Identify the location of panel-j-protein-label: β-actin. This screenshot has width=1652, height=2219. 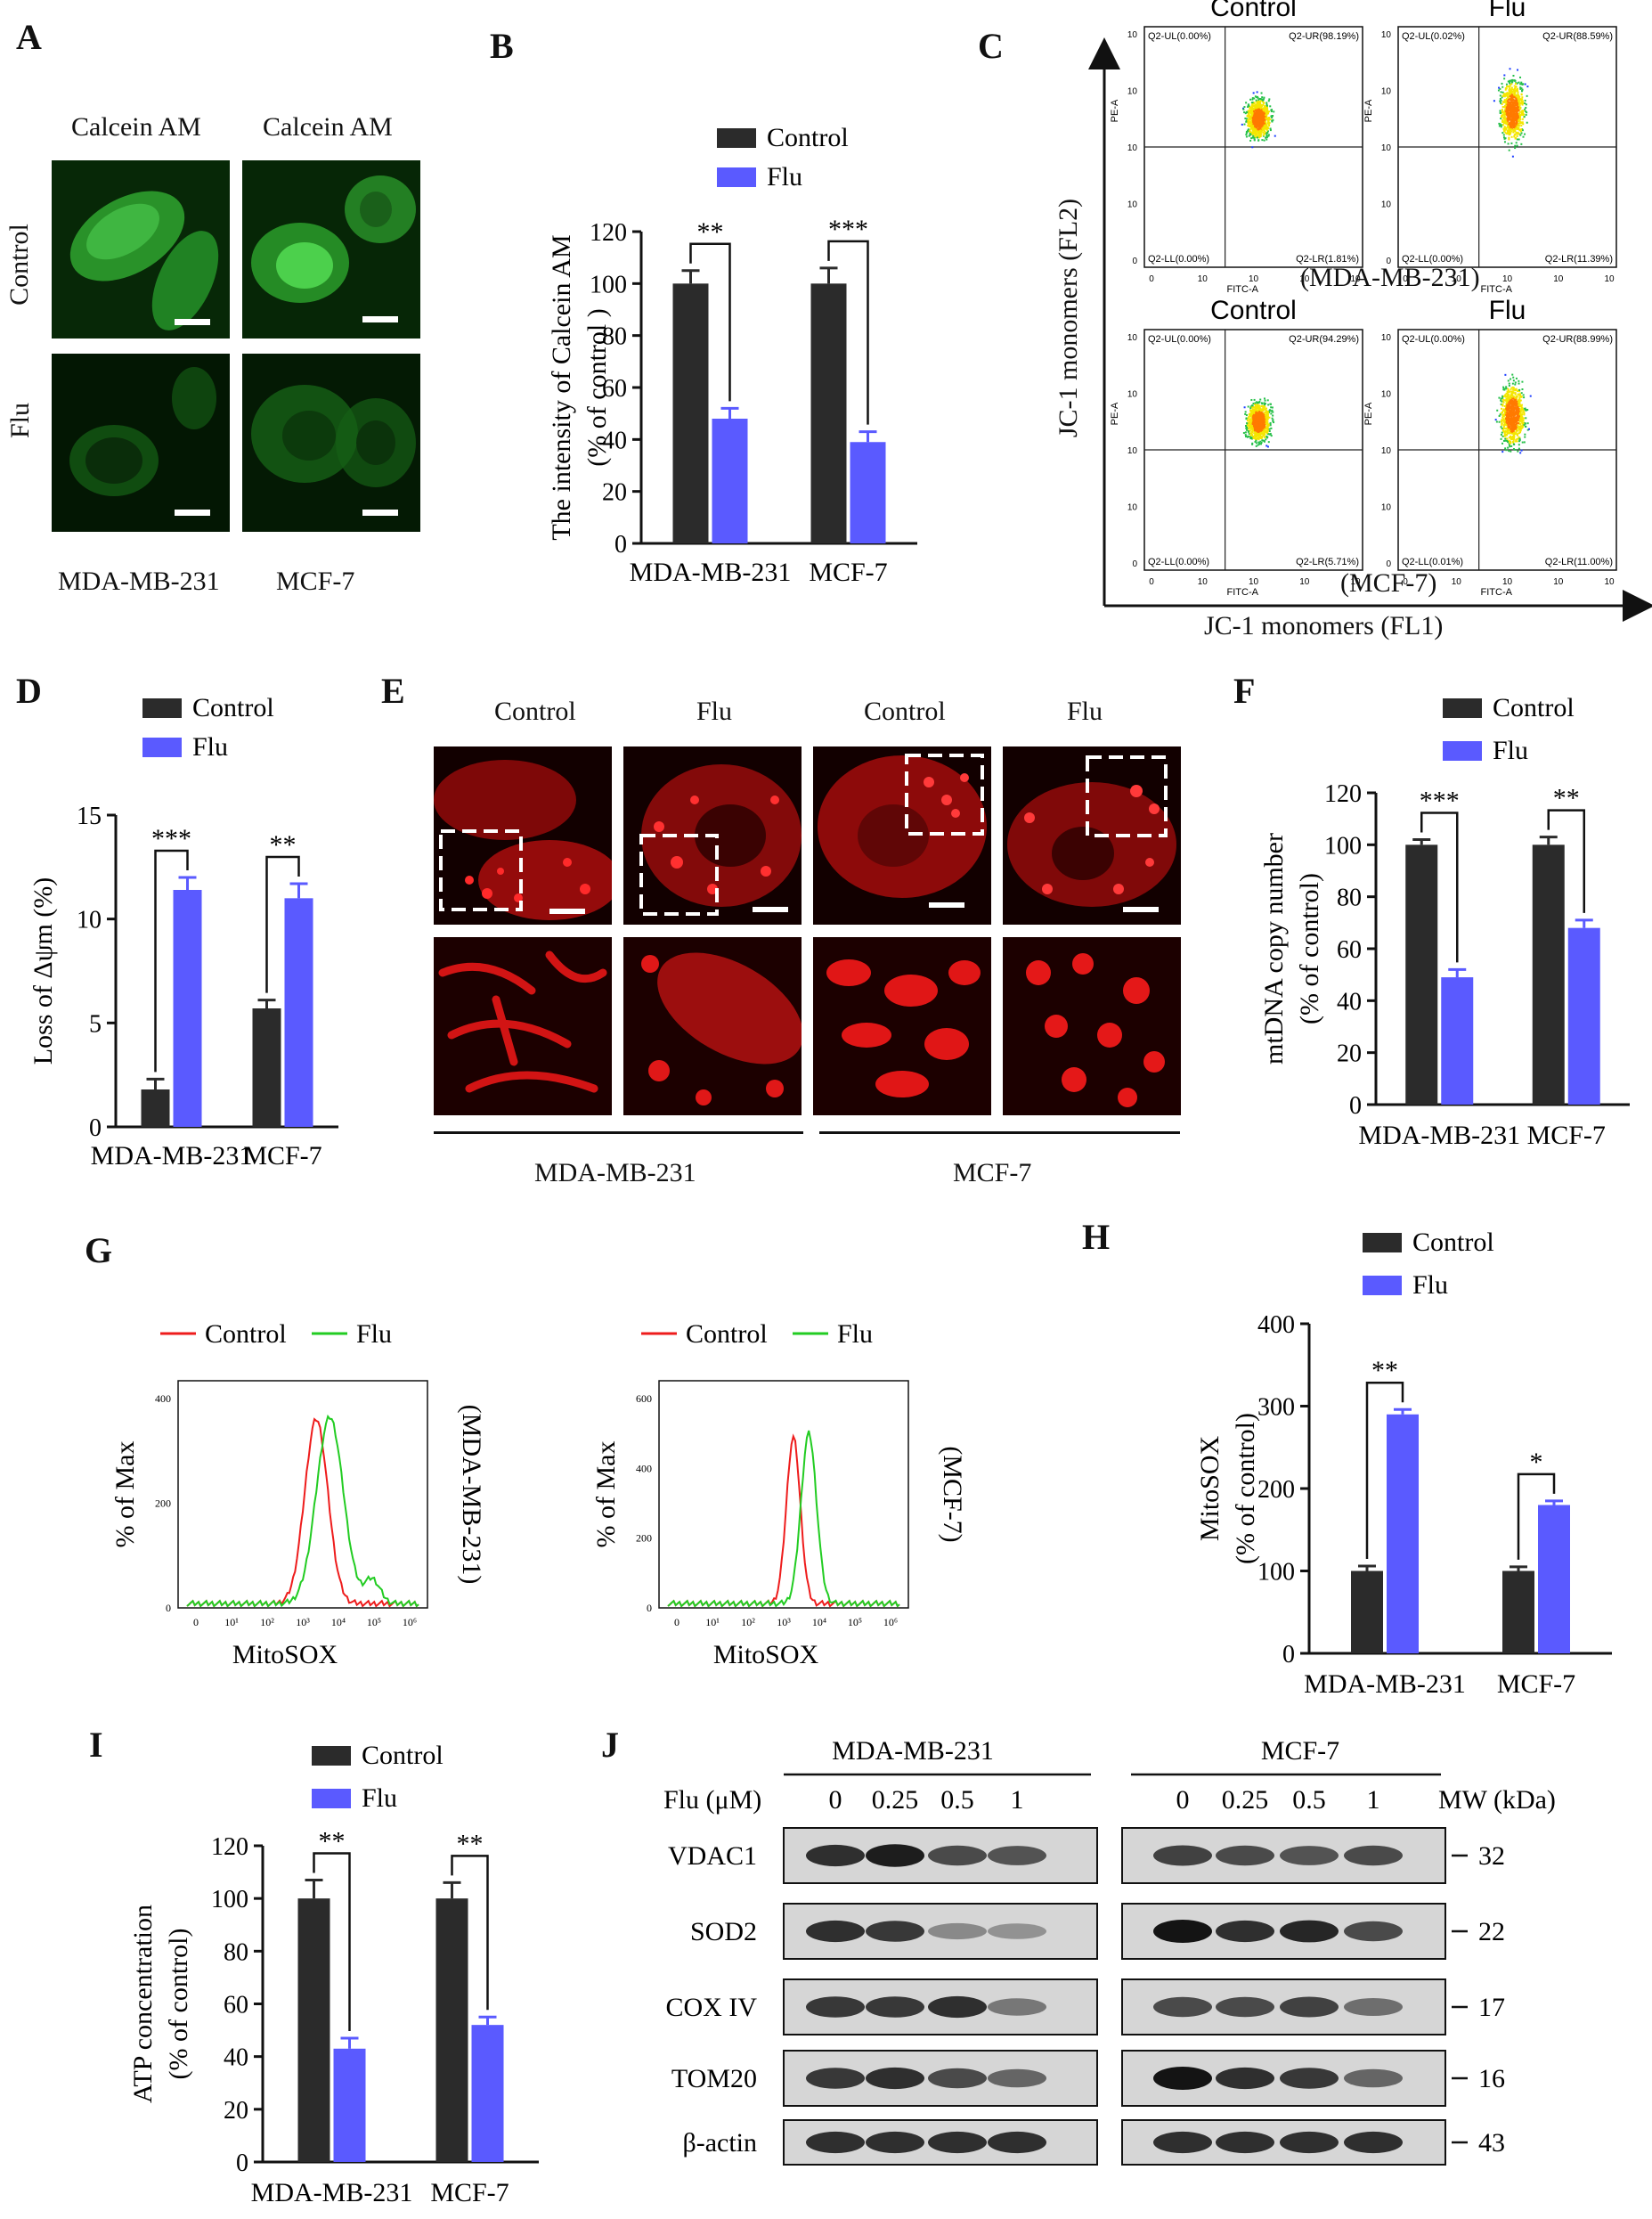
(719, 2143).